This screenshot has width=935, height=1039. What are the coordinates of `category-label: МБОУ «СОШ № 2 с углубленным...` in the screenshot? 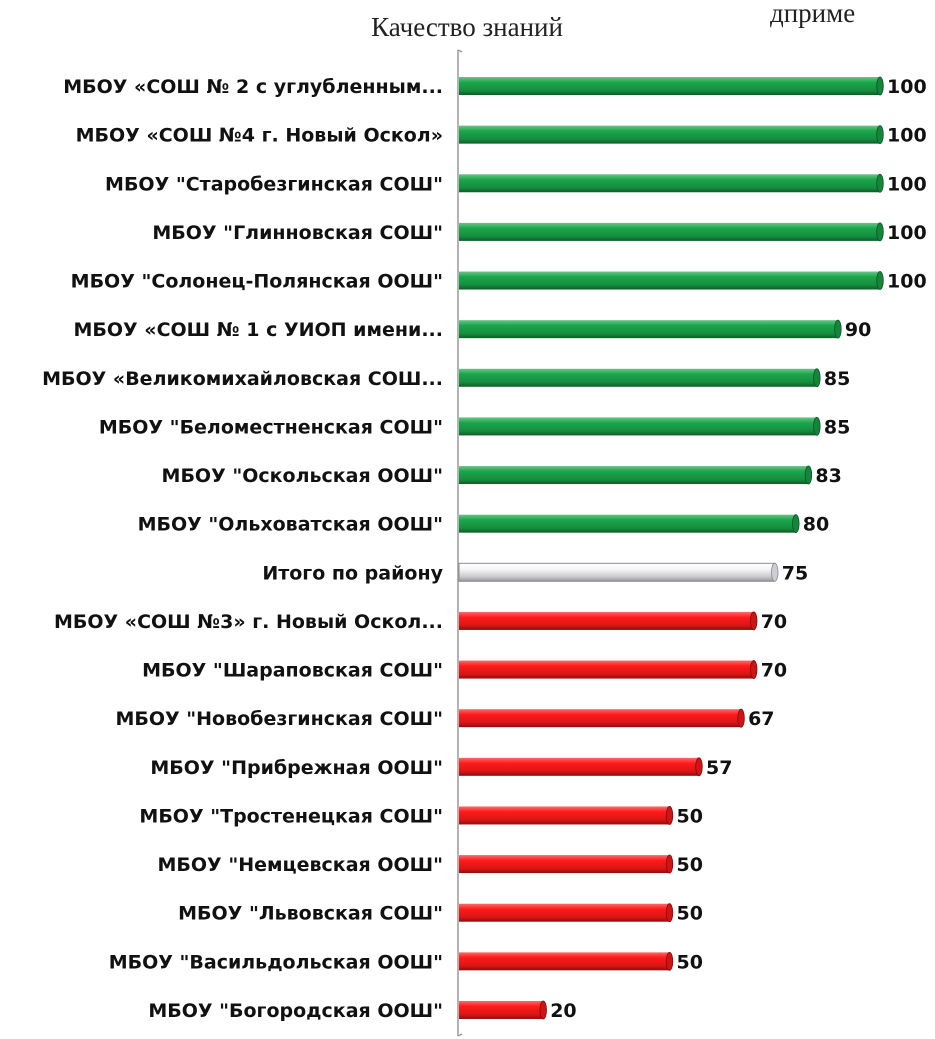 It's located at (253, 87).